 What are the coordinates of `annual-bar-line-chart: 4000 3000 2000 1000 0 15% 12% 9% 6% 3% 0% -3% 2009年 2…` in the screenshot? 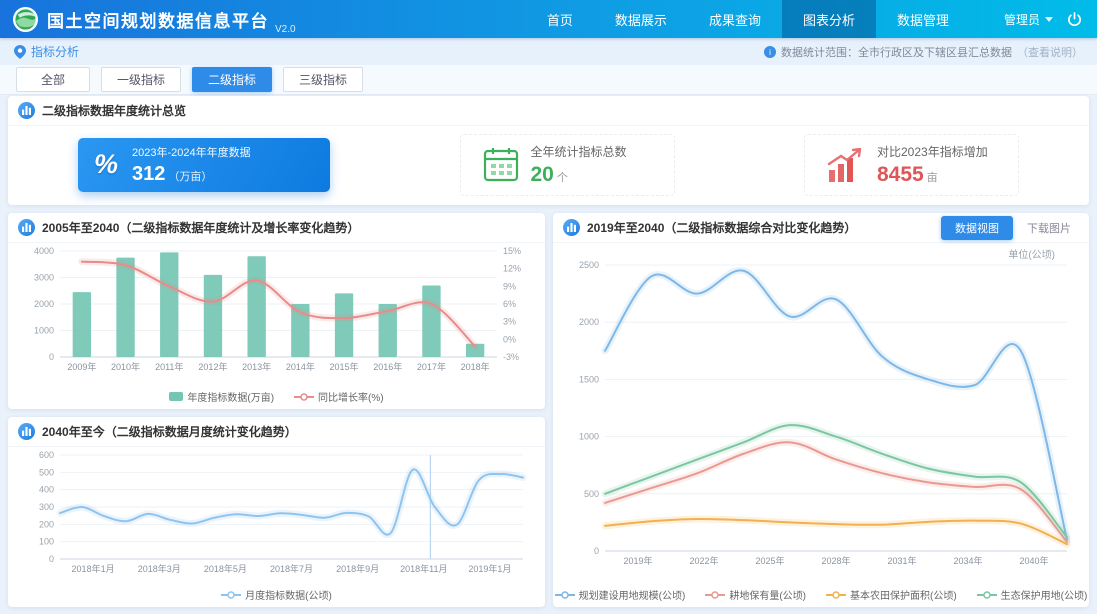 It's located at (276, 310).